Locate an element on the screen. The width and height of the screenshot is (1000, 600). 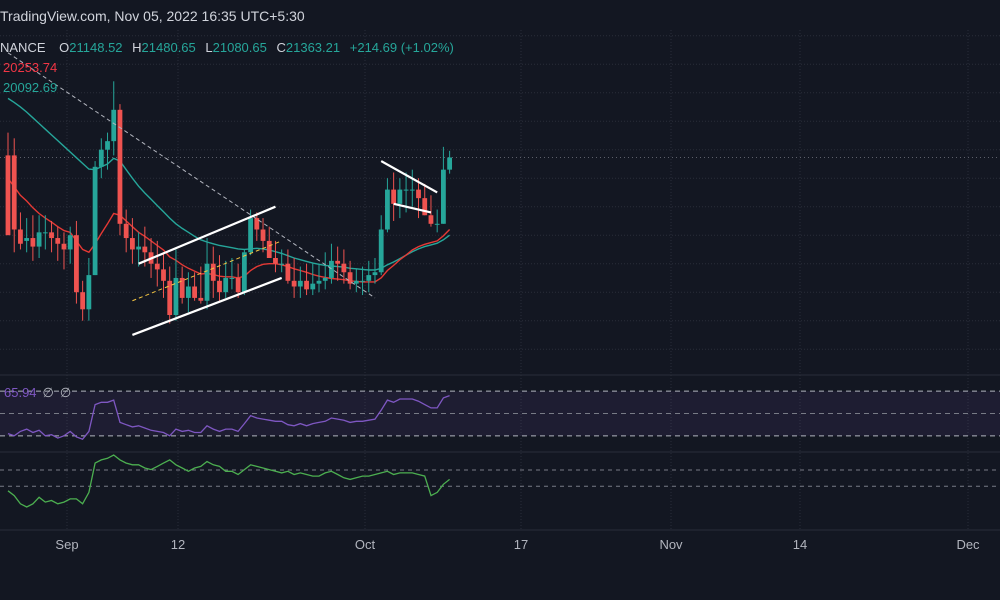
ema-slow-value: 20253.74 is located at coordinates (30, 67).